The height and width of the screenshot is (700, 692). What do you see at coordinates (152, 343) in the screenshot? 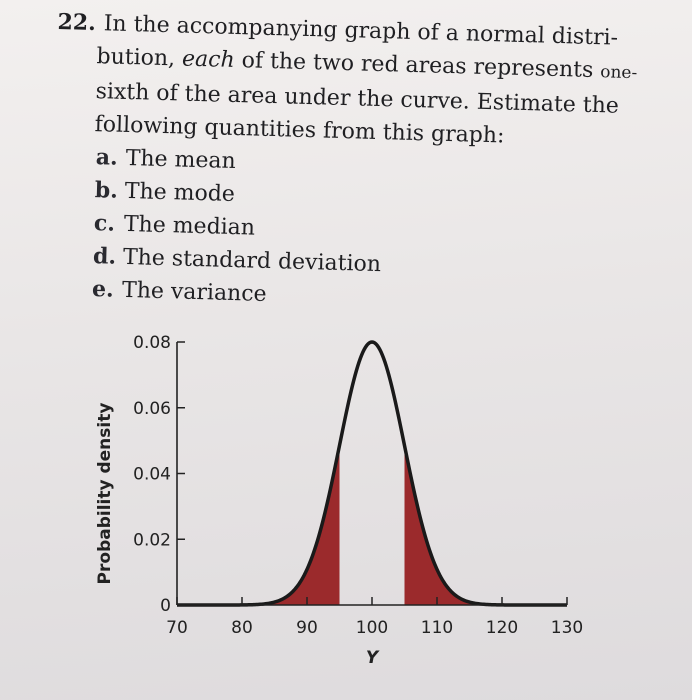
I see `y-tick-label: 0.08` at bounding box center [152, 343].